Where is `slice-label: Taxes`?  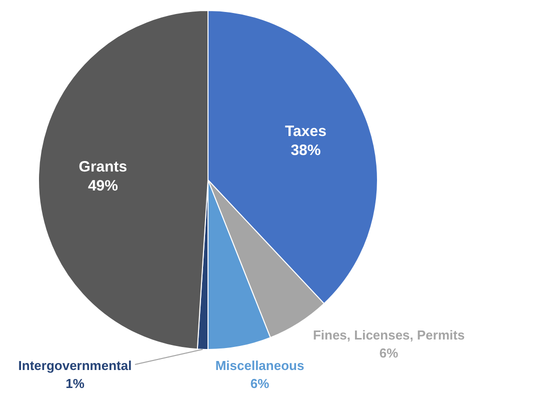 slice-label: Taxes is located at coordinates (305, 131).